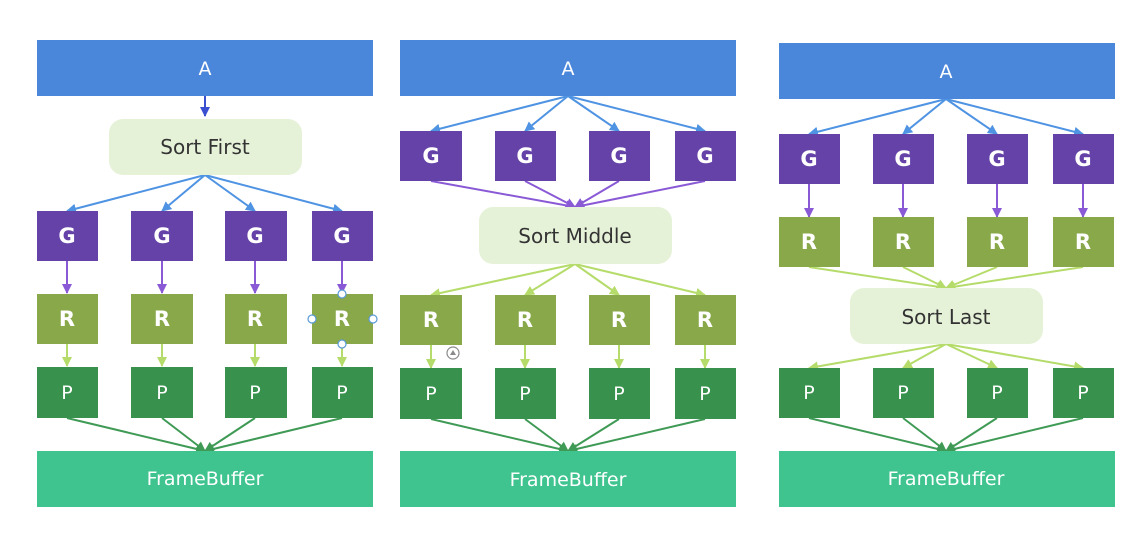 The height and width of the screenshot is (540, 1147). What do you see at coordinates (550, 279) in the screenshot?
I see `arrow-sort-to-r2` at bounding box center [550, 279].